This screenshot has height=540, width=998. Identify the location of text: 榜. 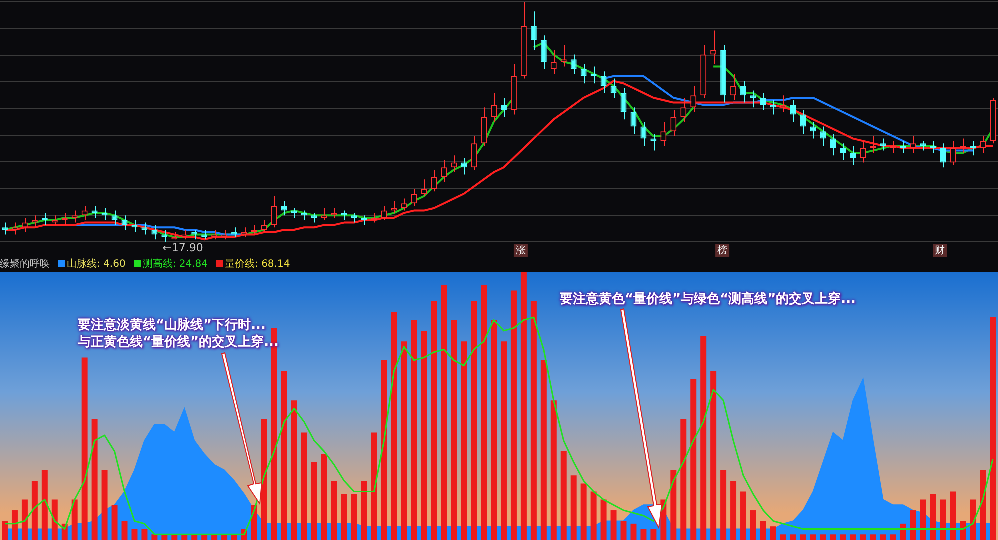
(723, 250).